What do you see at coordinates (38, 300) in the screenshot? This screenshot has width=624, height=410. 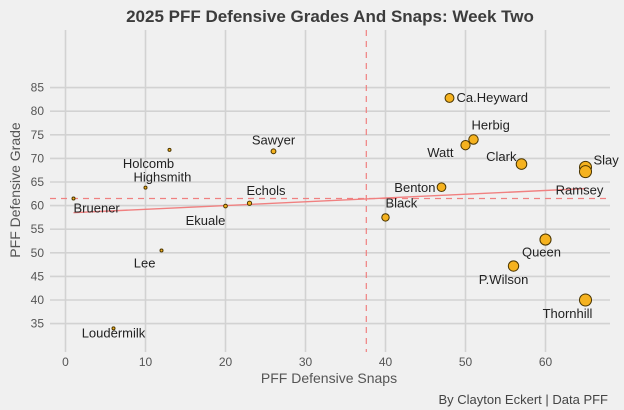 I see `y-tick-label: 40` at bounding box center [38, 300].